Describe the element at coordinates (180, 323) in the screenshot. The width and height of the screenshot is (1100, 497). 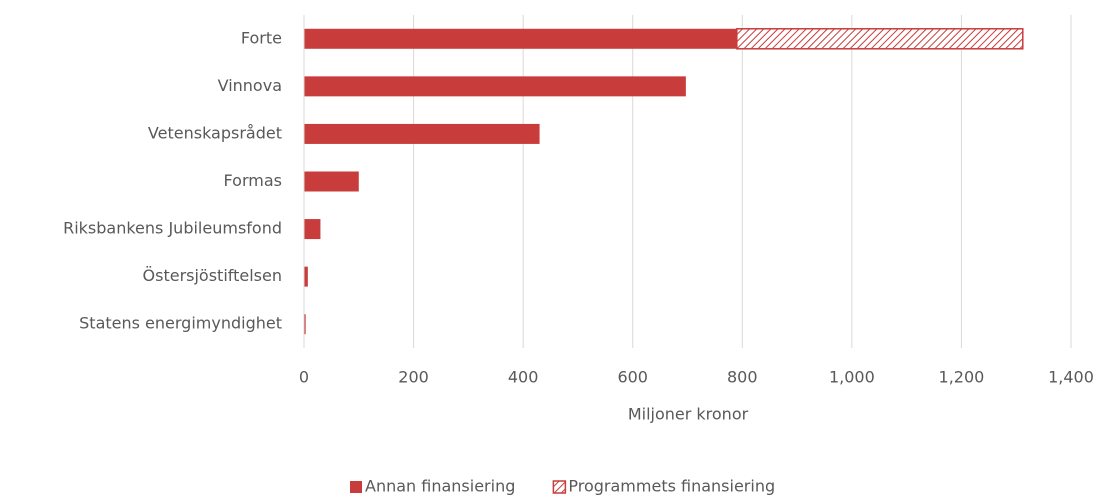
I see `y-tick-label: Statens energimyndighet` at that location.